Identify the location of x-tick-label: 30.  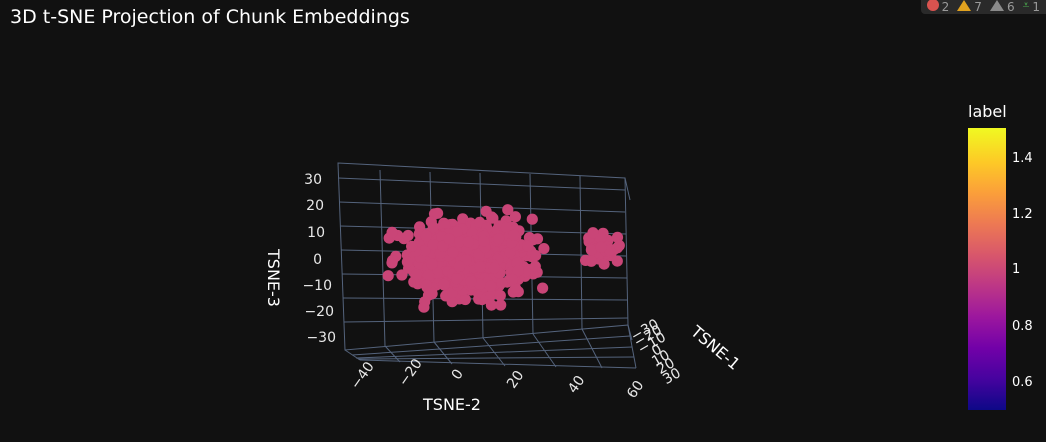
(671, 376).